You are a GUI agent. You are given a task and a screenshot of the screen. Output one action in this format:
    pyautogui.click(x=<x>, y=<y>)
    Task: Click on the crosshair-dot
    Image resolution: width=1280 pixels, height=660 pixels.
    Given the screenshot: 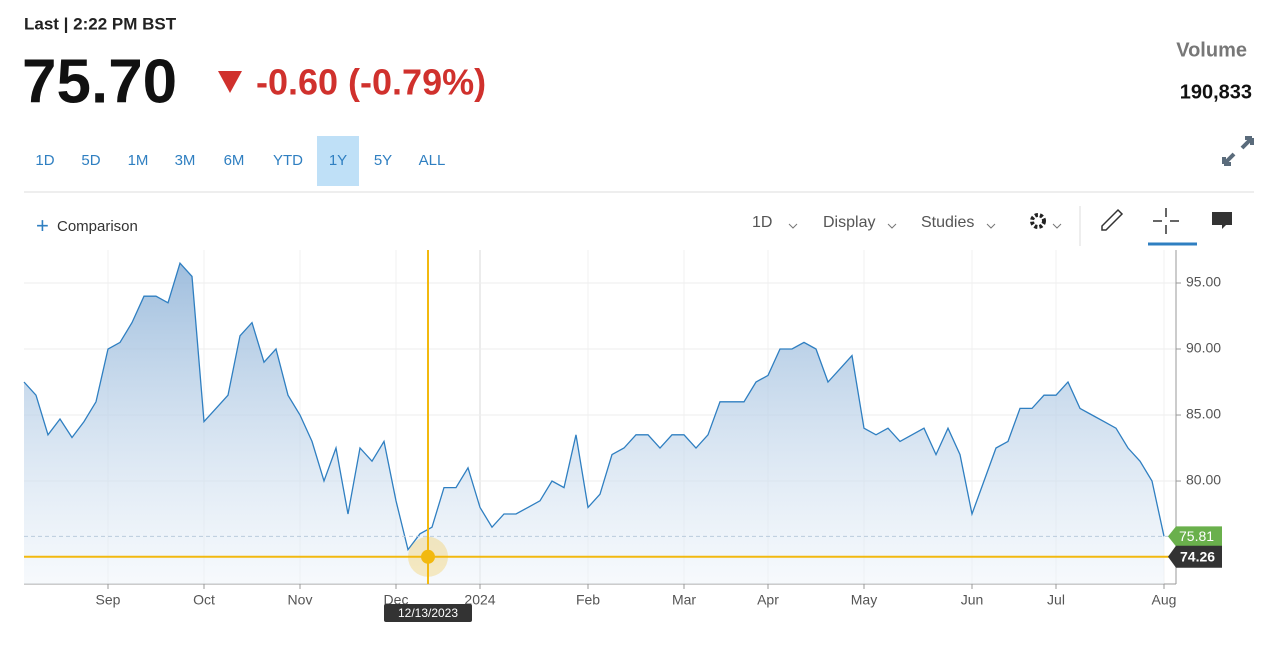 What is the action you would take?
    pyautogui.click(x=428, y=556)
    